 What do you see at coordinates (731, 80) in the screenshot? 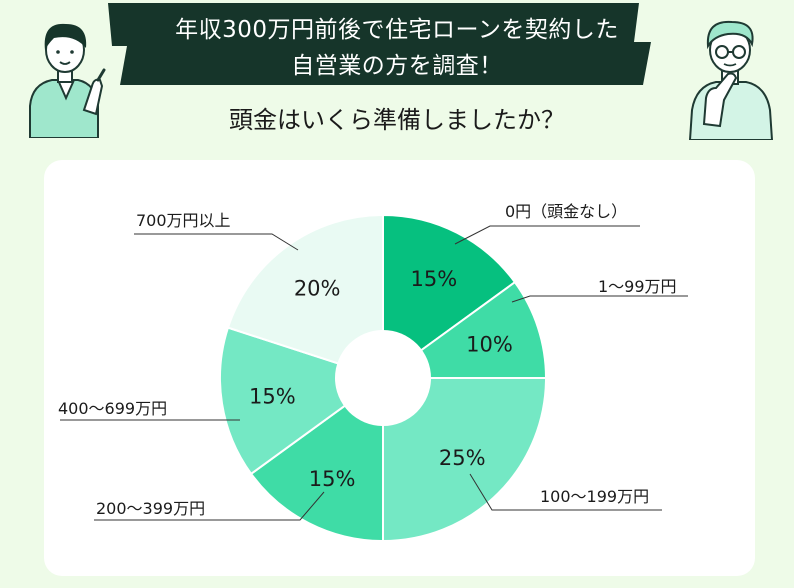
I see `man-thinking-illustration` at bounding box center [731, 80].